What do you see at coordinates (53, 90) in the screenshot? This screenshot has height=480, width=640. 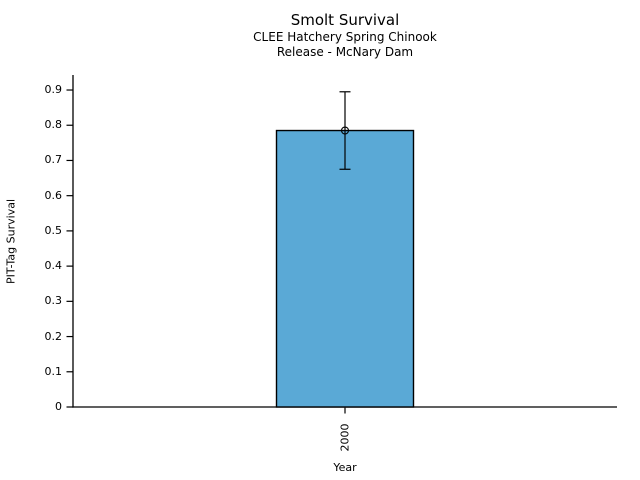 I see `y-tick-label: 0.9` at bounding box center [53, 90].